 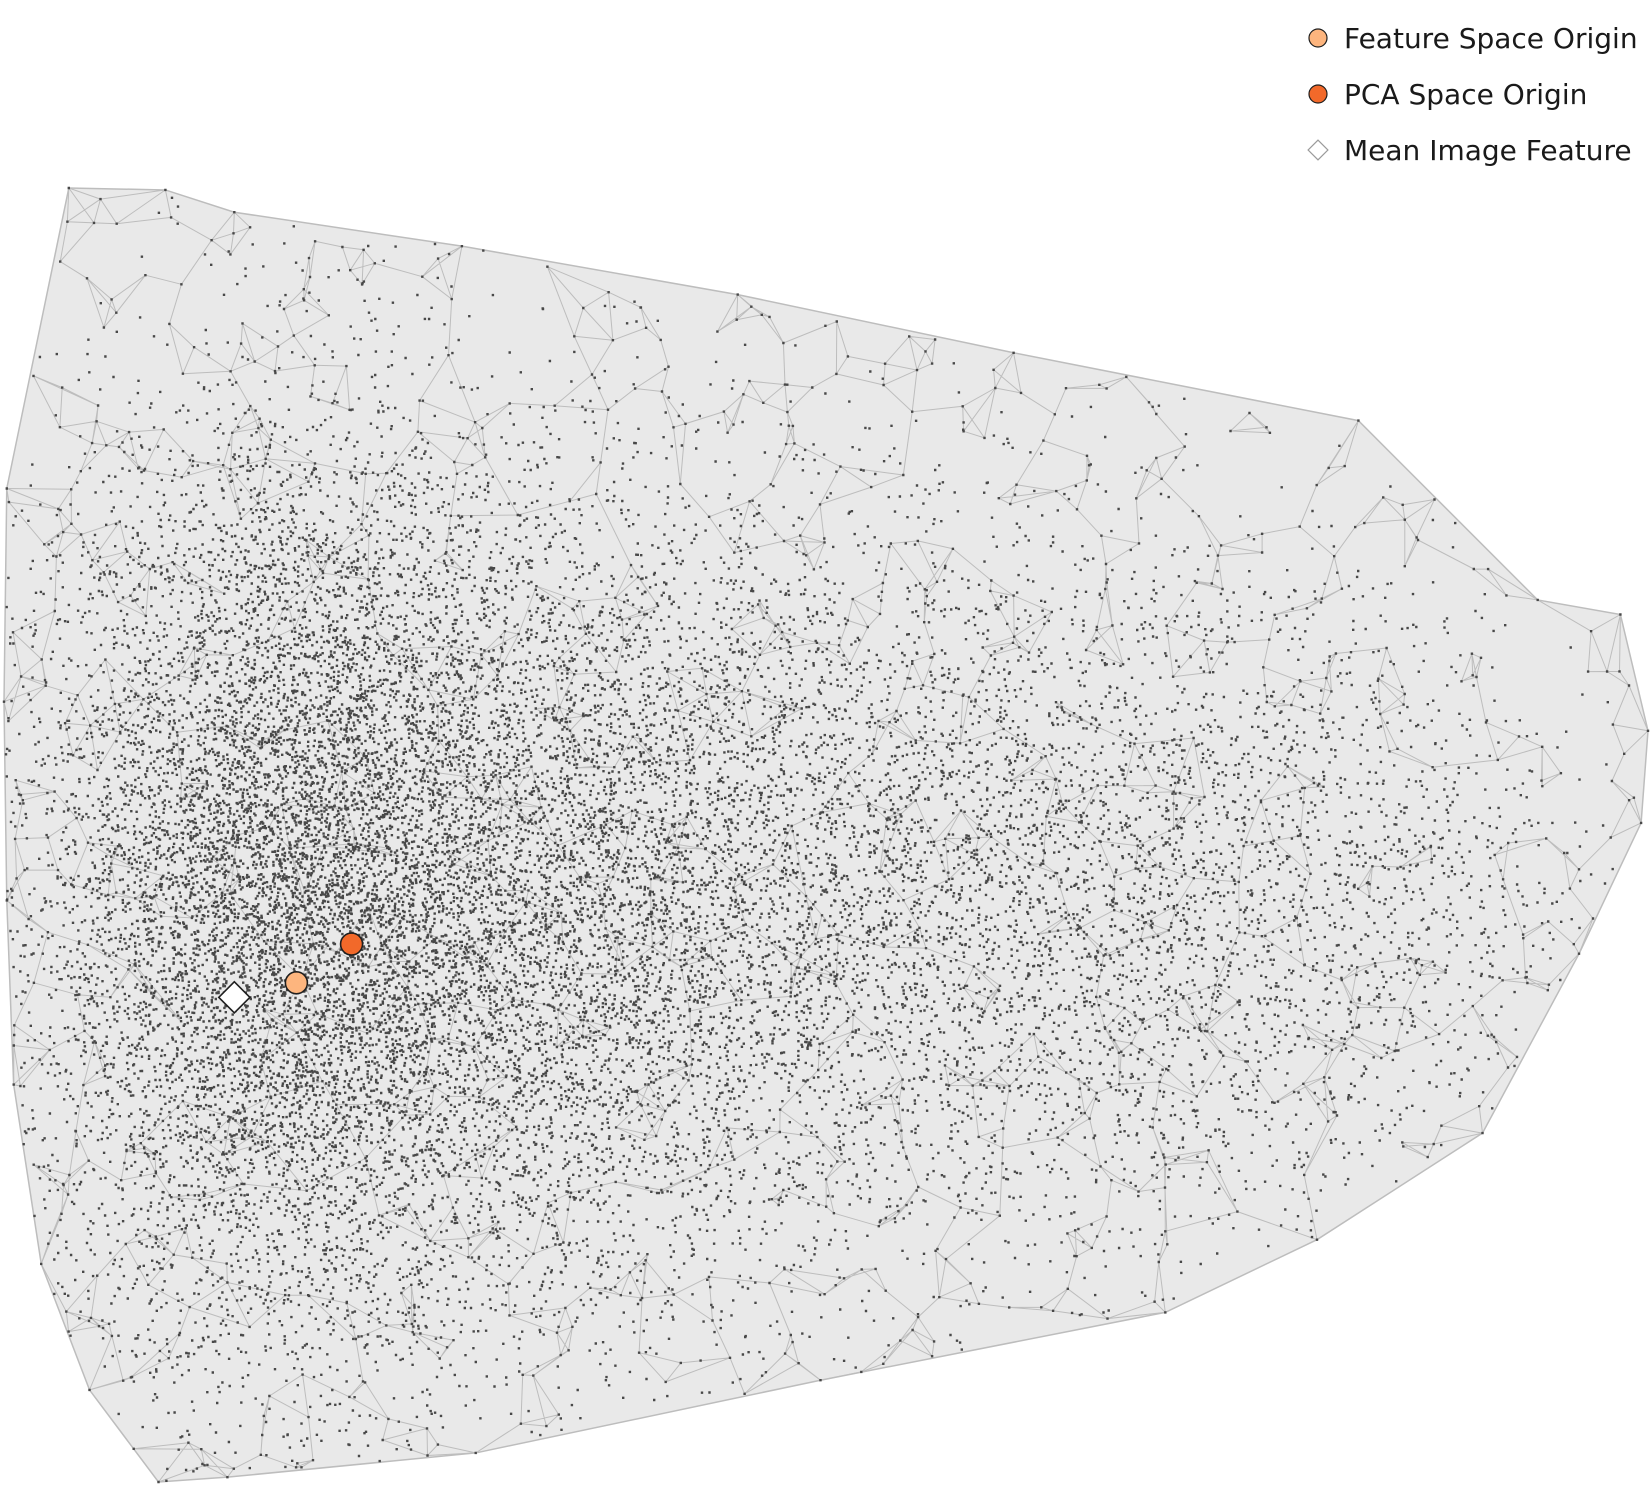 I want to click on legend-item-mean-image-feature: Mean Image Feature, so click(x=1469, y=150).